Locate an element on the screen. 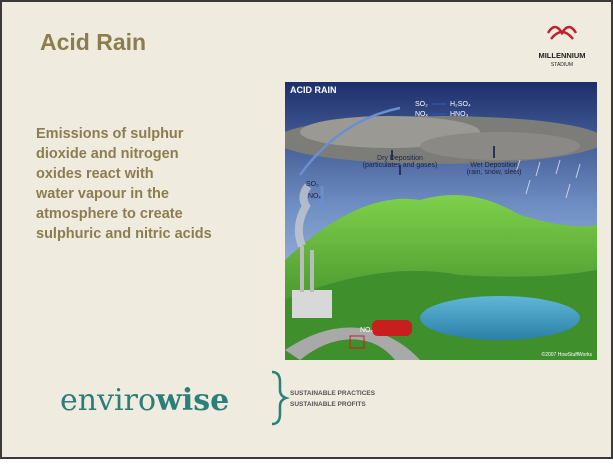 This screenshot has width=613, height=464. stadium-logo: MILLENNIUM STADIUM is located at coordinates (562, 46).